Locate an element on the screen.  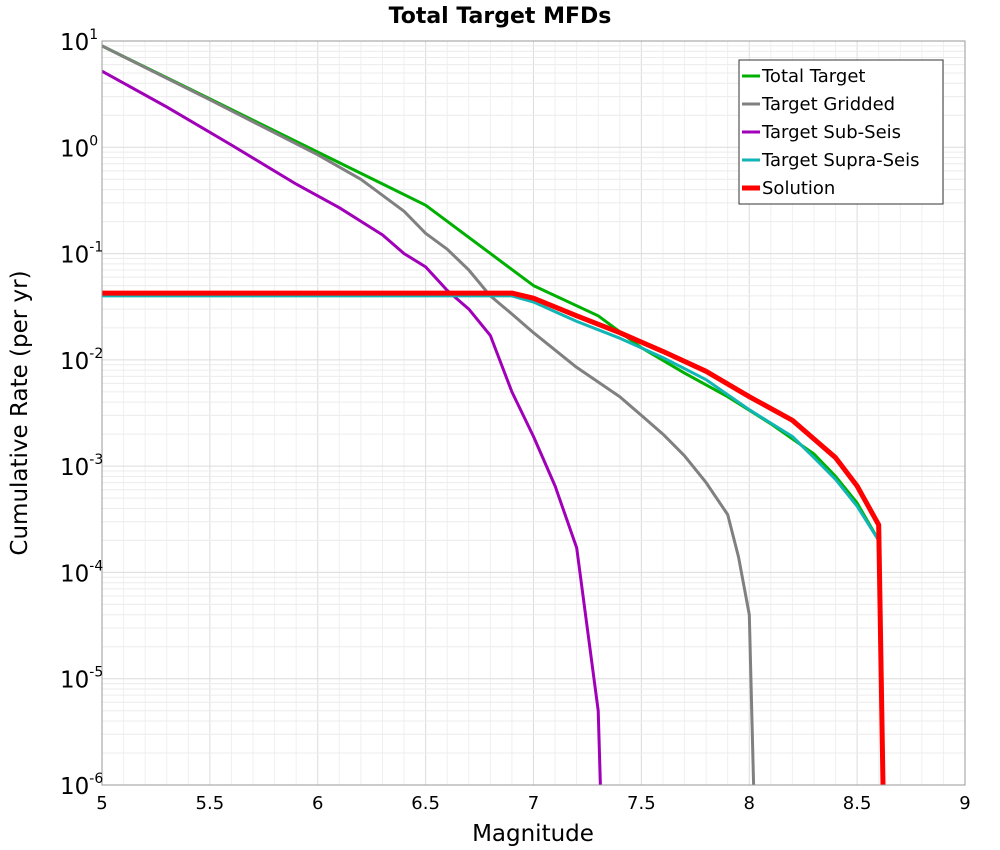
x-tick-label: 5 is located at coordinates (101, 803).